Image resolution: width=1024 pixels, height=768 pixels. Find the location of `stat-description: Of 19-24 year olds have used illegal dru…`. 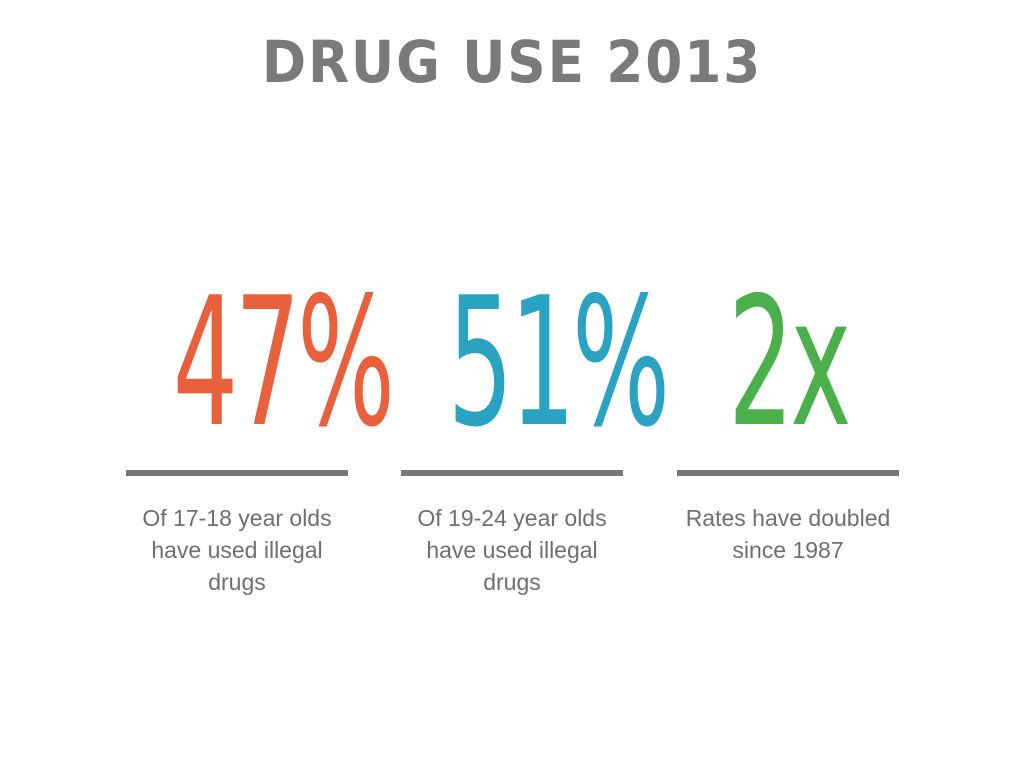

stat-description: Of 19-24 year olds have used illegal dru… is located at coordinates (512, 550).